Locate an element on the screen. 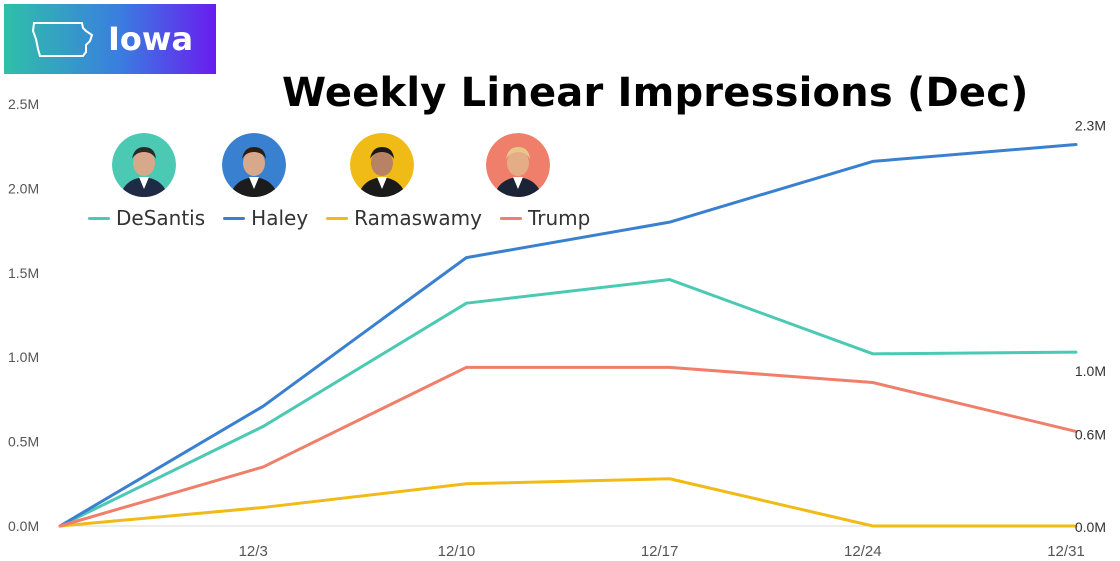 The width and height of the screenshot is (1120, 561). avatar-trump-icon is located at coordinates (518, 165).